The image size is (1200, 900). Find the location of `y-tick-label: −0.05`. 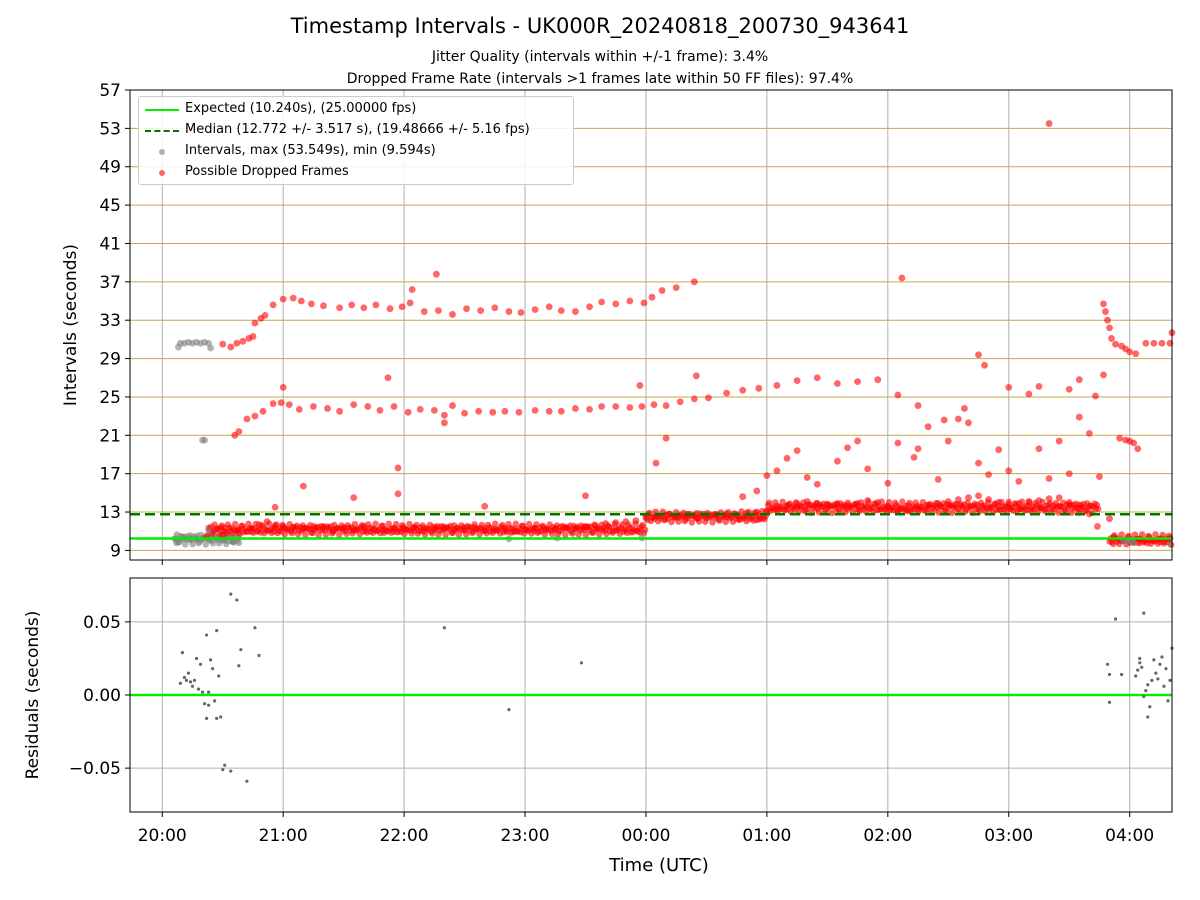

y-tick-label: −0.05 is located at coordinates (95, 769).